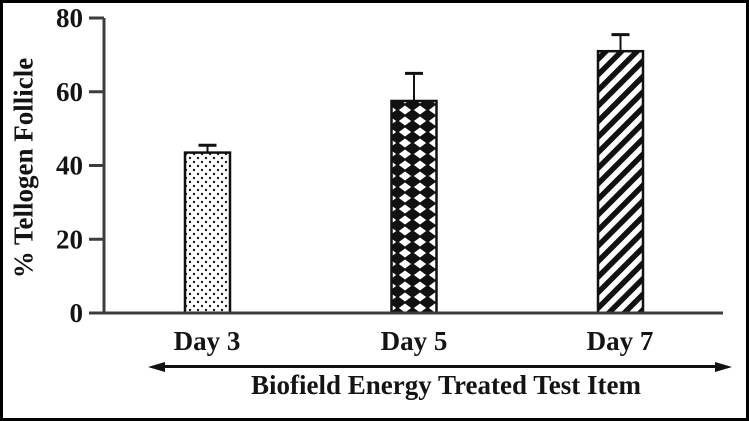  Describe the element at coordinates (23, 168) in the screenshot. I see `y-axis-title: % Tellogen Follicle` at that location.